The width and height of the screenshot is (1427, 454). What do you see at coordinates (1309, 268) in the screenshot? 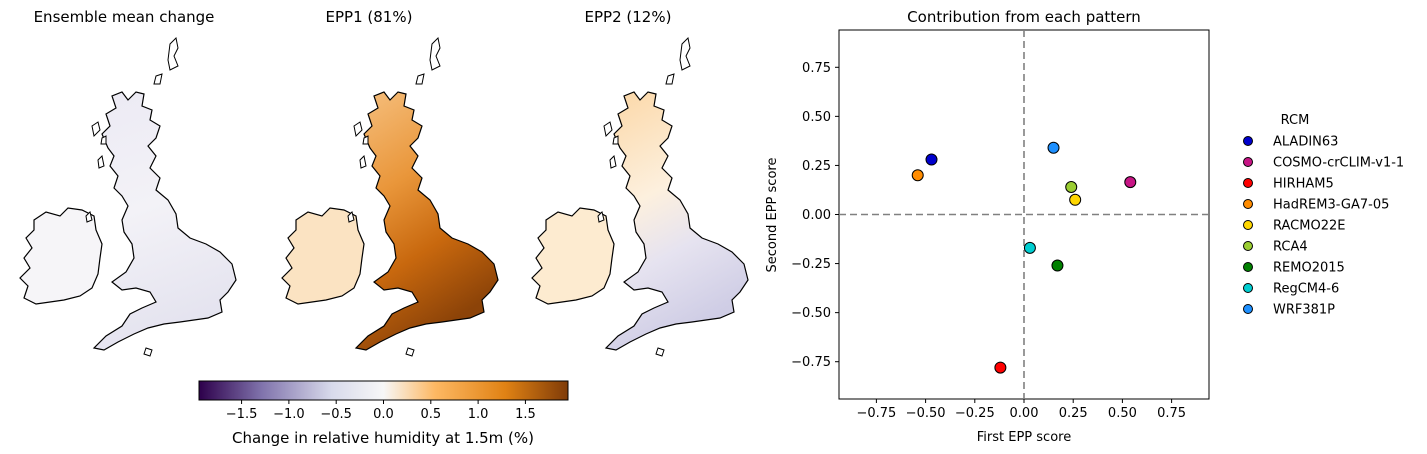
I see `legend-label: REMO2015` at bounding box center [1309, 268].